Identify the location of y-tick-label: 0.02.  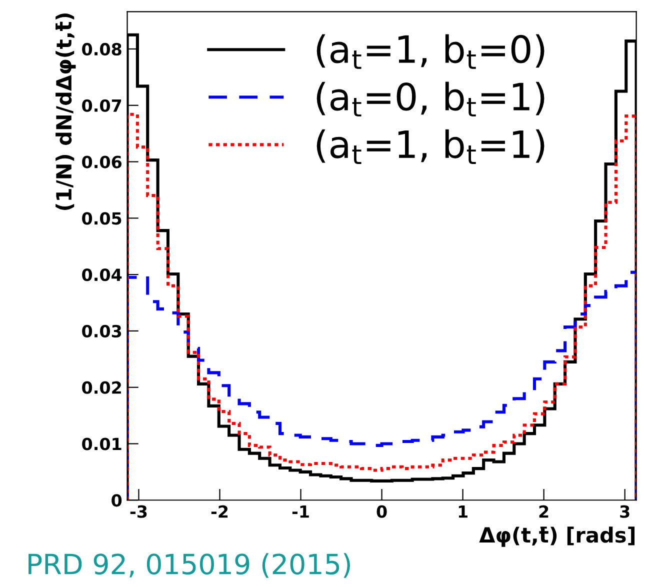
(101, 387).